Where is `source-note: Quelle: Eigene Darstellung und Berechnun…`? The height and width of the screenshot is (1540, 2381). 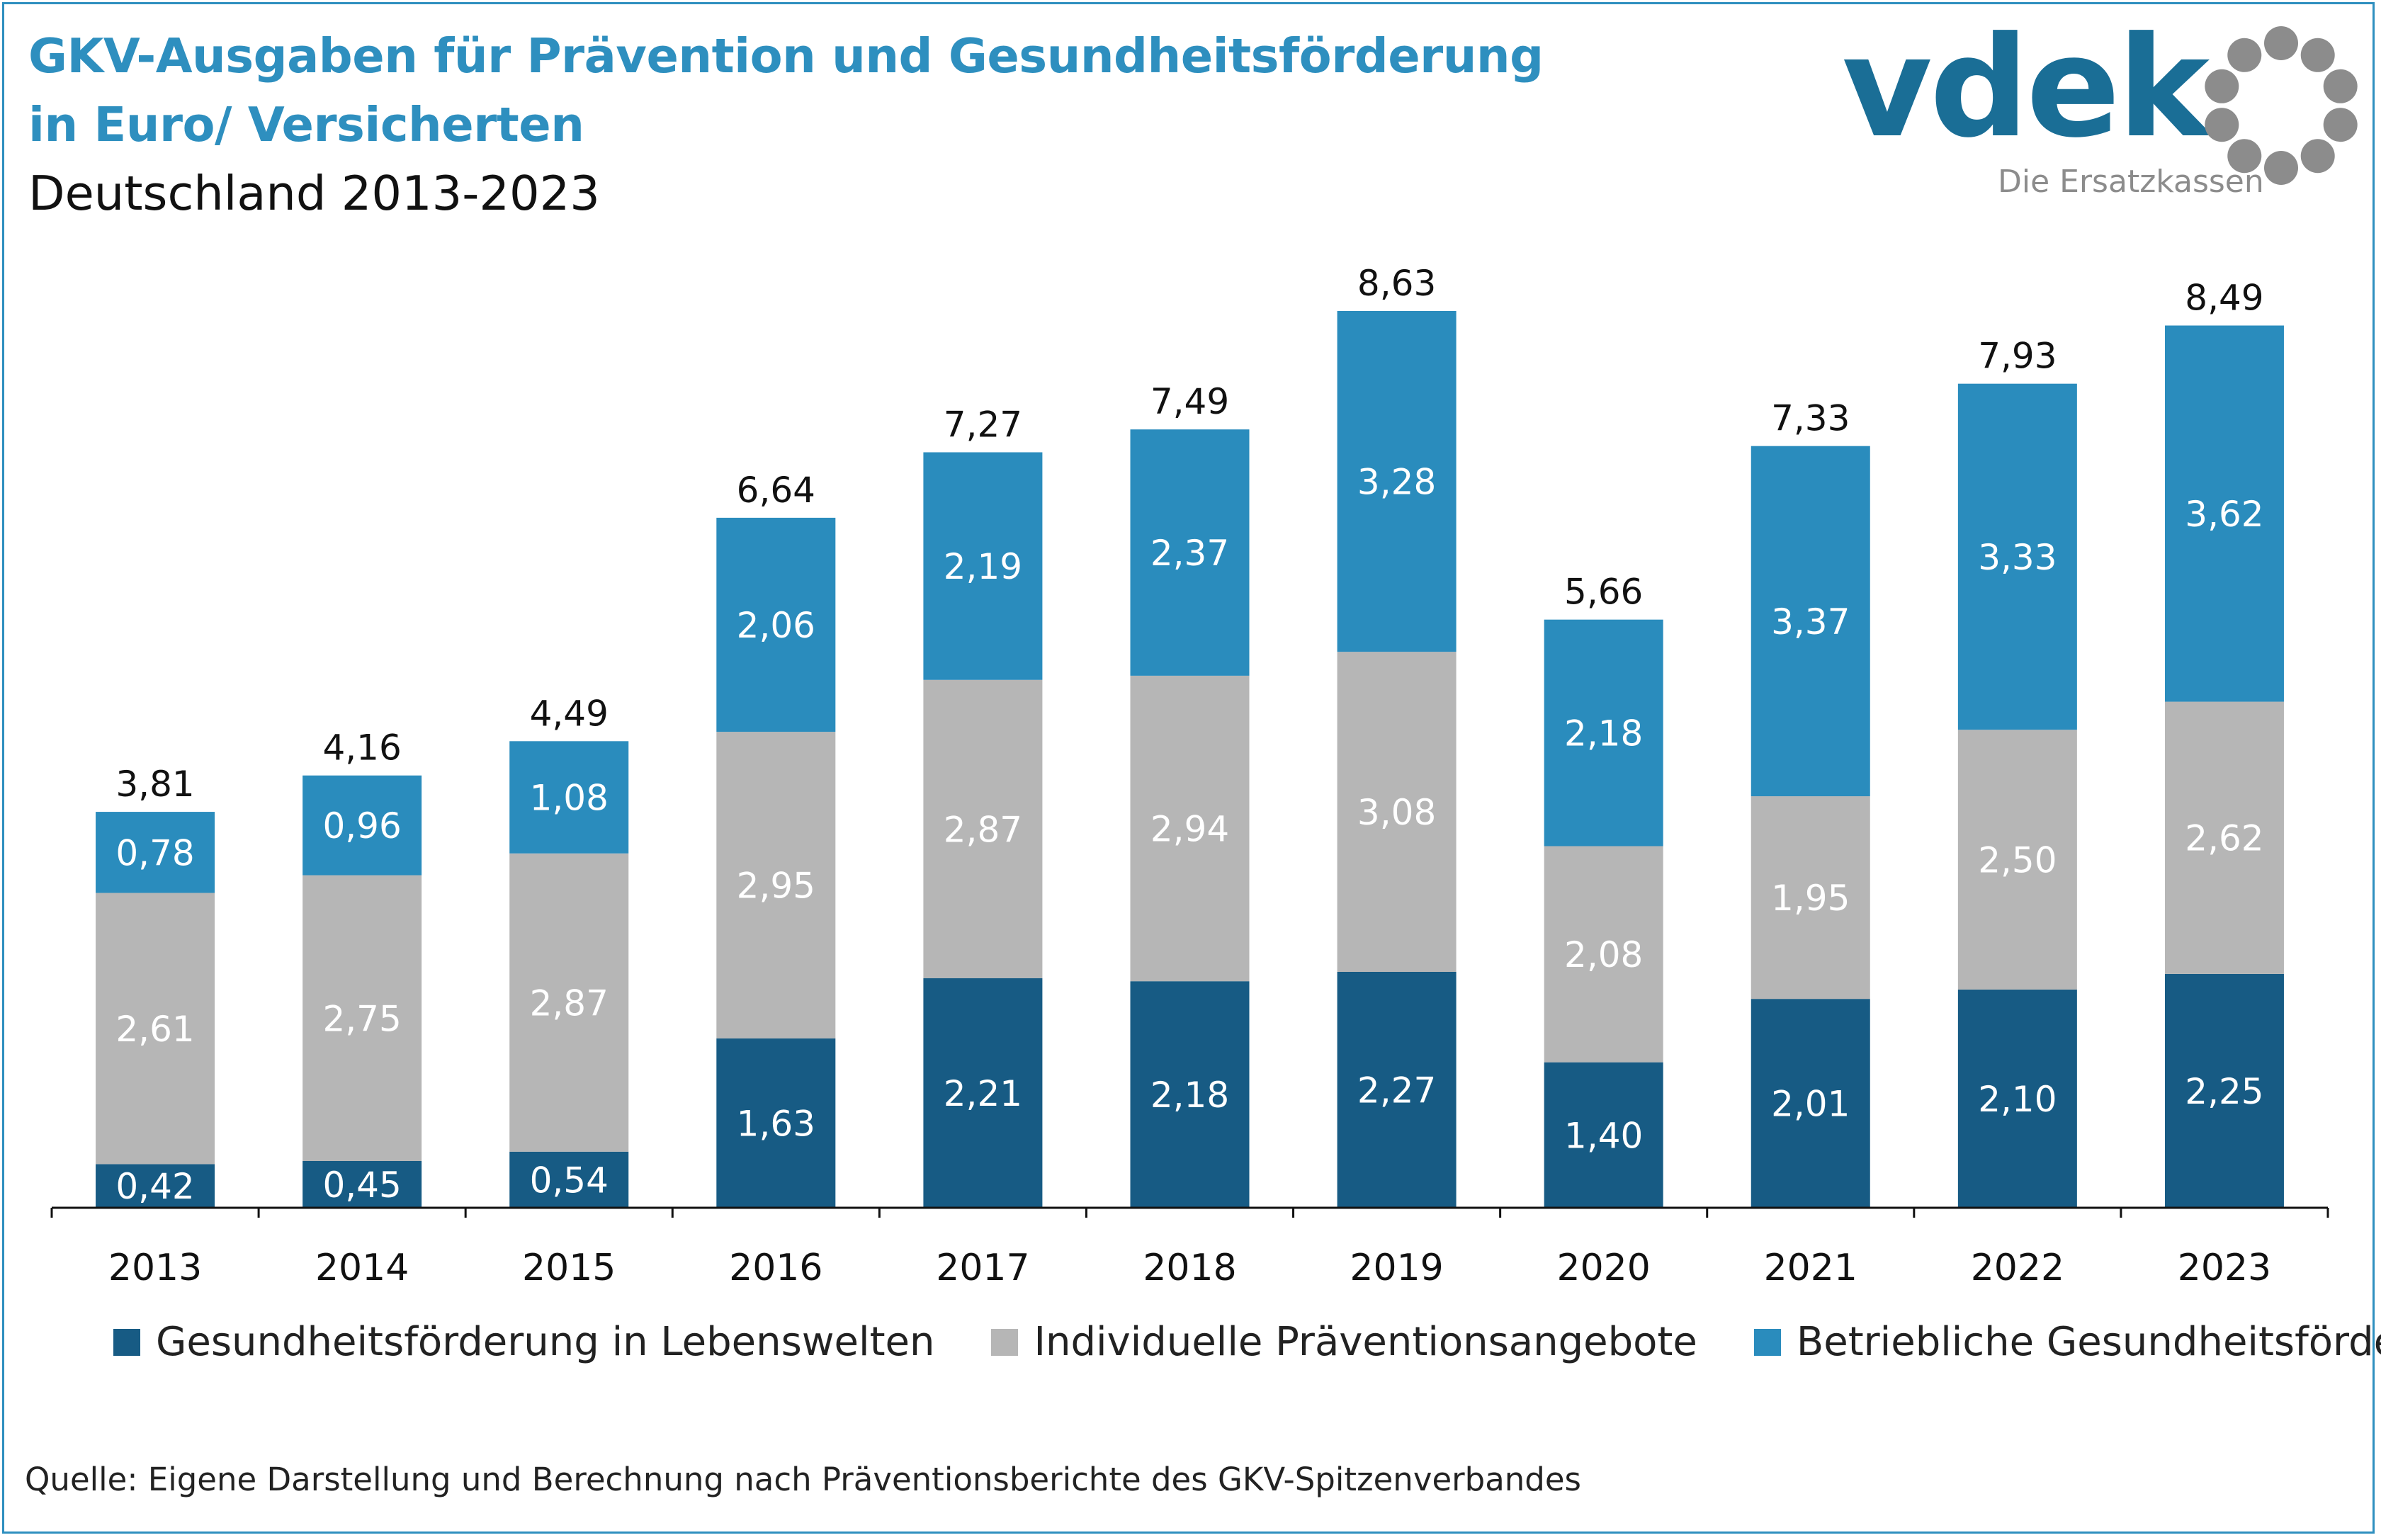
source-note: Quelle: Eigene Darstellung und Berechnun… is located at coordinates (803, 1479).